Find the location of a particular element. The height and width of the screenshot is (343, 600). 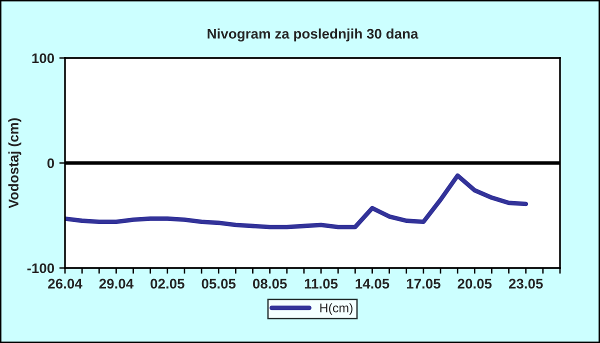

line-series is located at coordinates (296, 201).